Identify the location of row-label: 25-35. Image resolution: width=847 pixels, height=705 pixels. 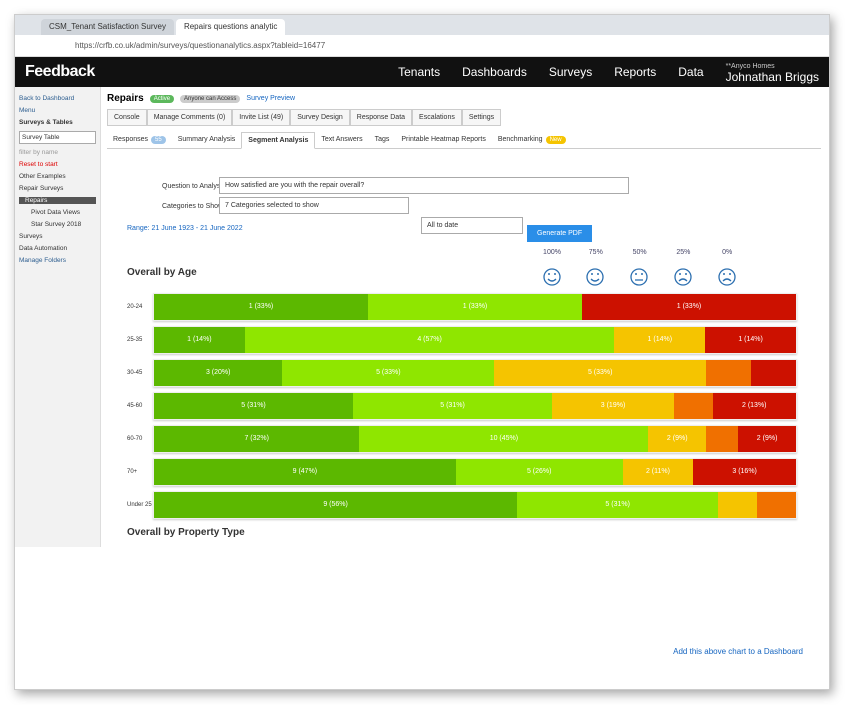
(135, 339).